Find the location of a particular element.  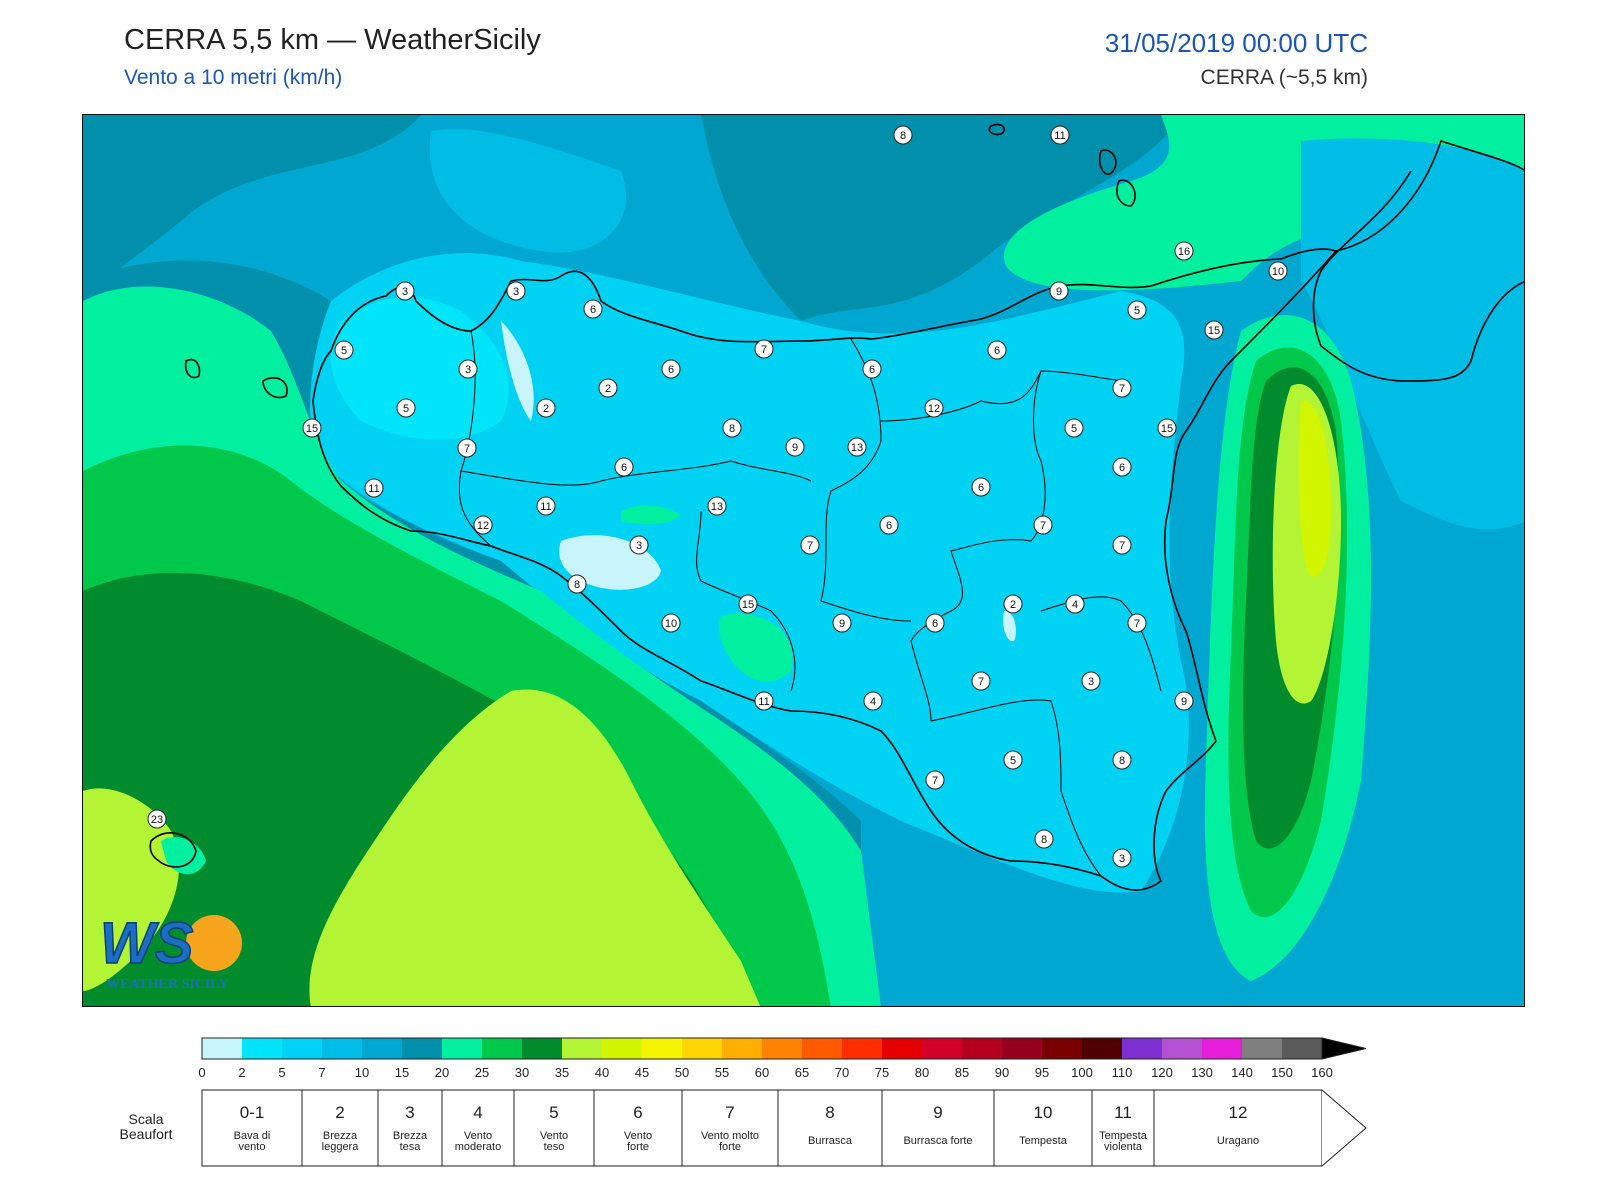

beaufort-level: 11 Tempesta violenta is located at coordinates (1123, 1128).